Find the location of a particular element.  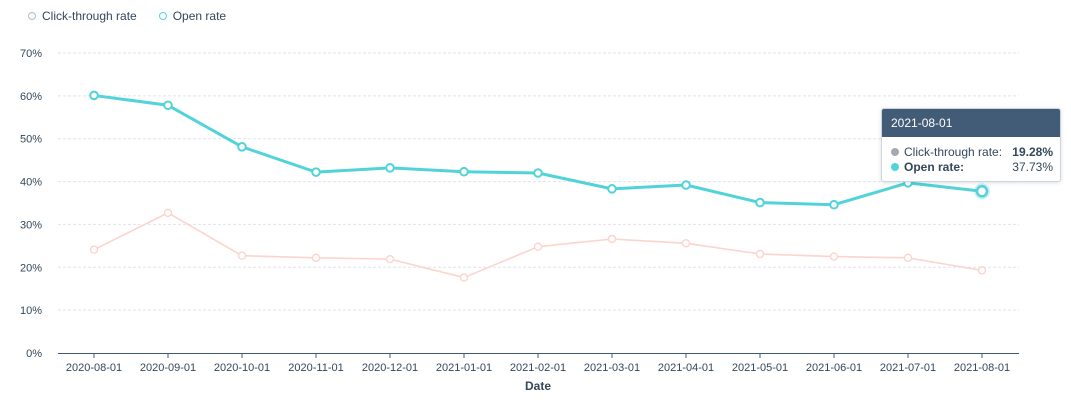

chart-legend: Click-through rate Open rate is located at coordinates (127, 16).